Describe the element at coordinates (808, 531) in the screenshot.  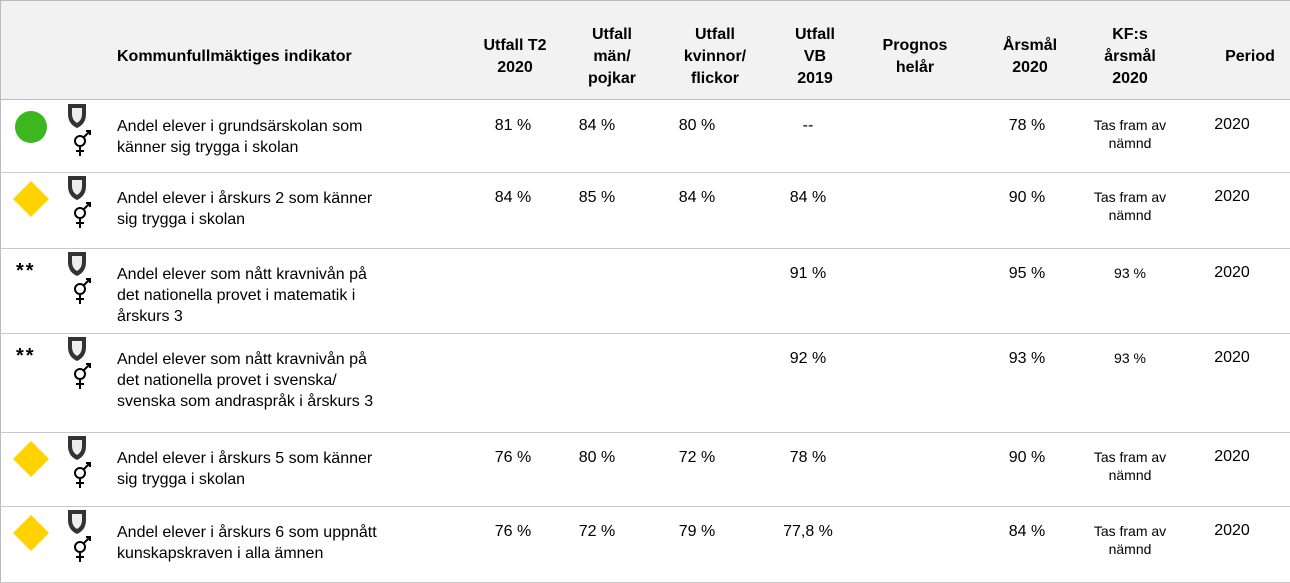
I see `cell-value: 77,8 %` at that location.